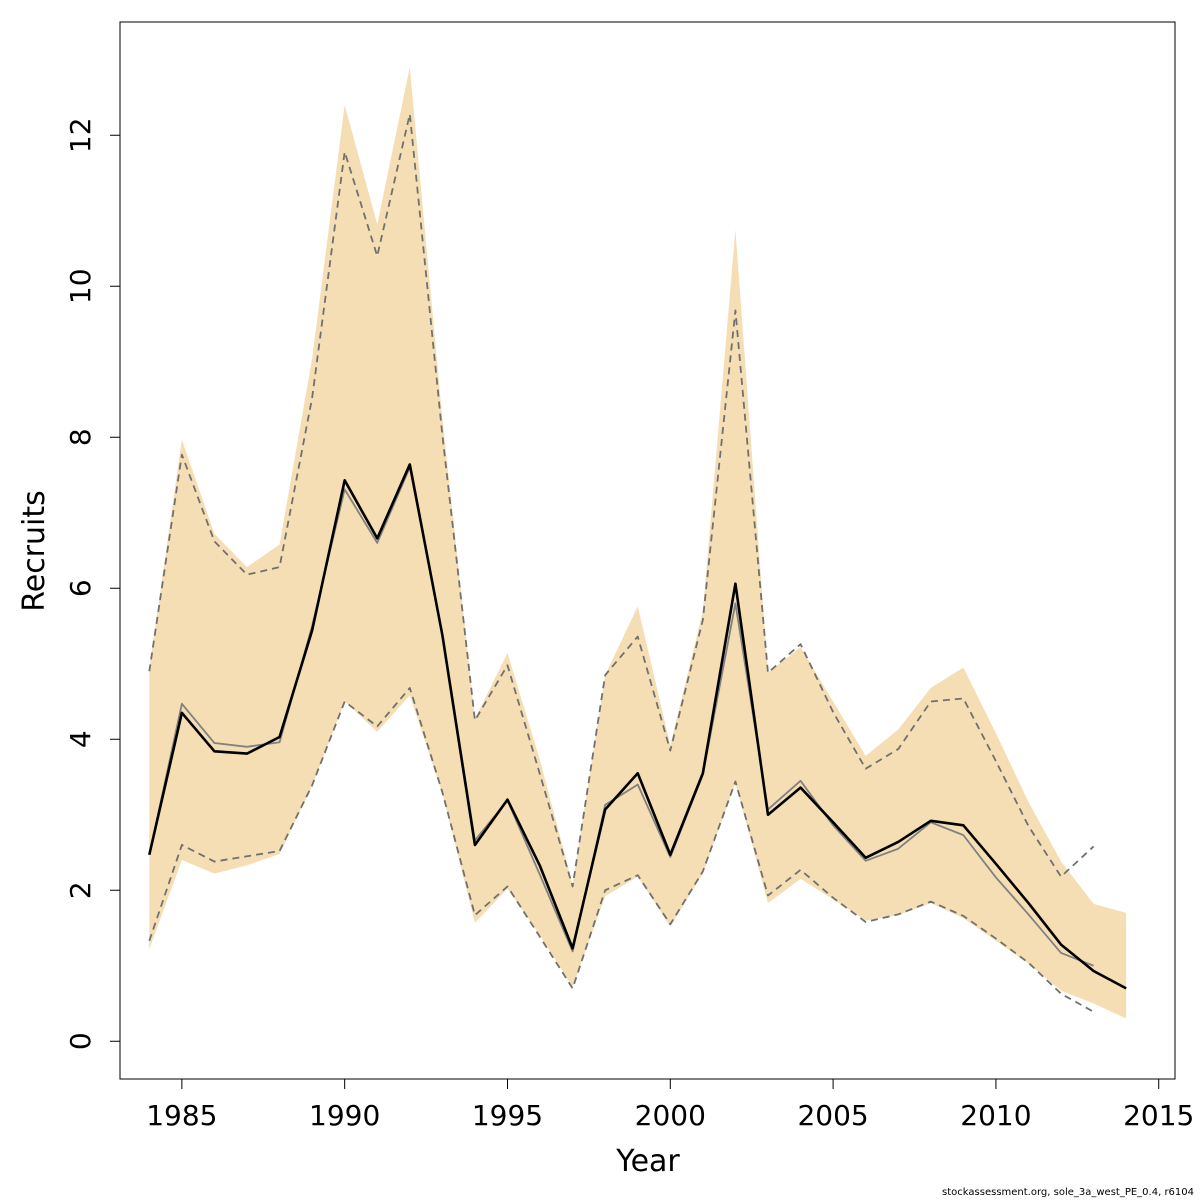  I want to click on y-tick-label-8: 8, so click(80, 437).